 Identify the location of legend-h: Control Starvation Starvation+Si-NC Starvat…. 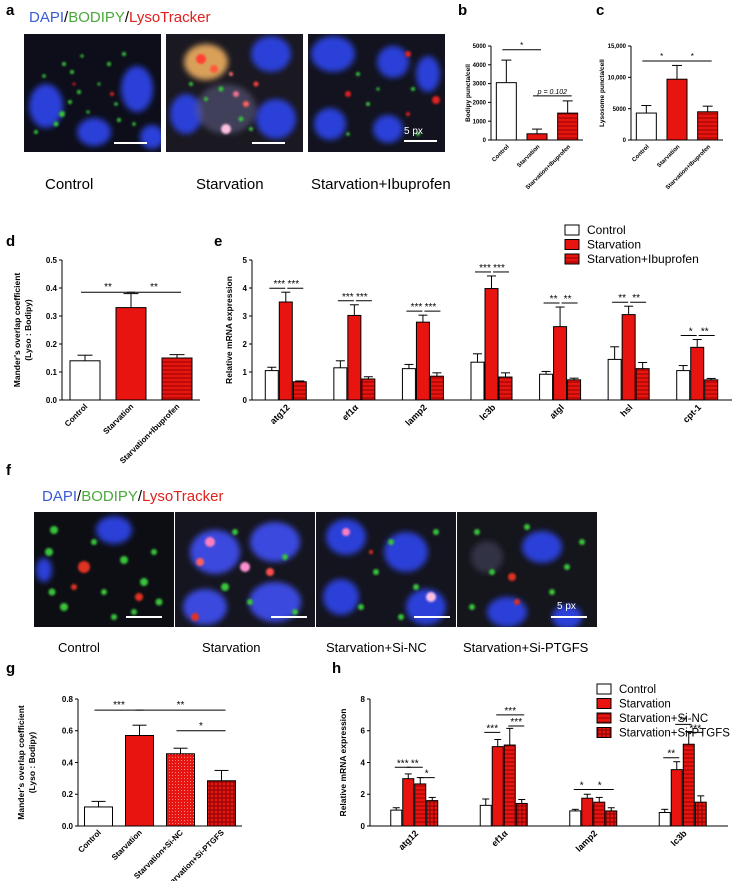
(663, 711).